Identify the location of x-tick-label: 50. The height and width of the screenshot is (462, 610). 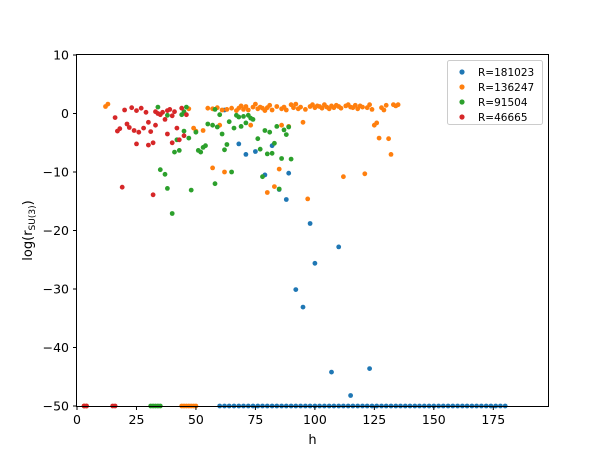
(196, 419).